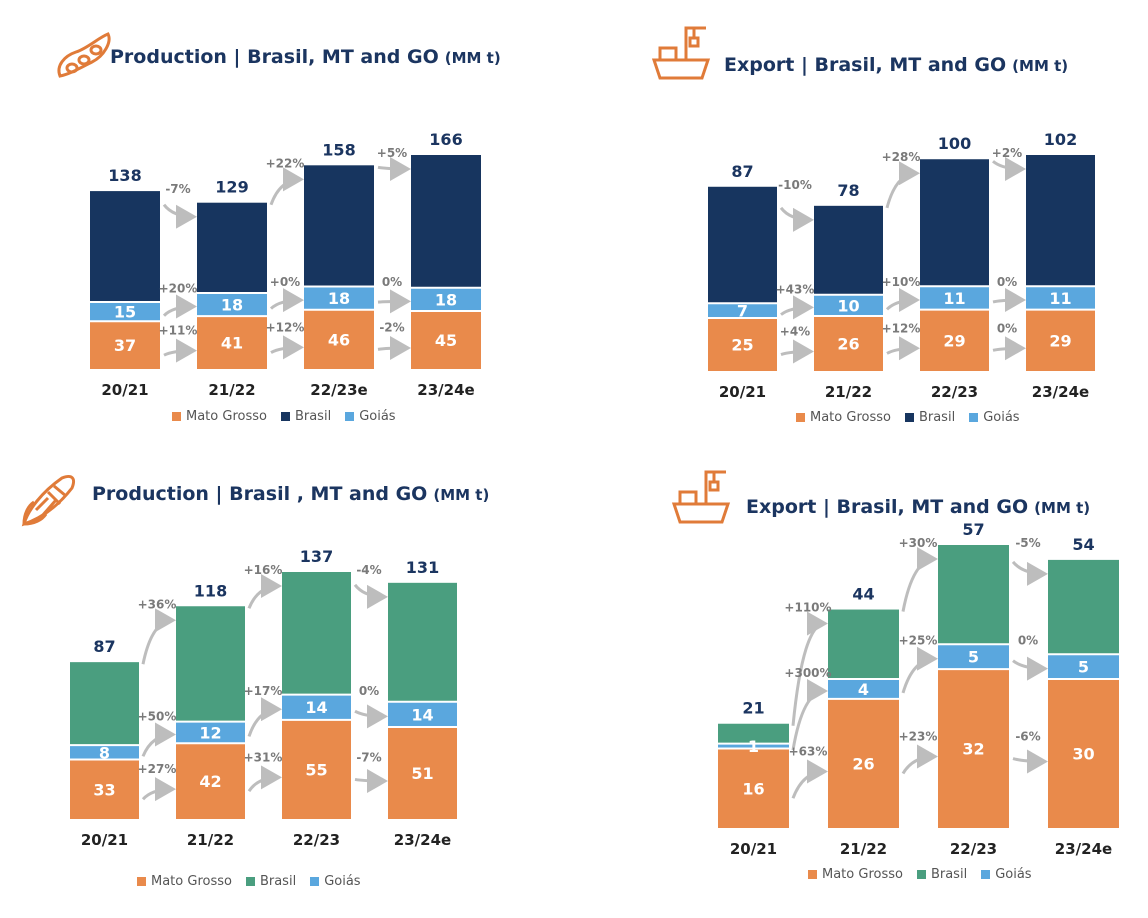 This screenshot has width=1148, height=918. What do you see at coordinates (901, 328) in the screenshot?
I see `change-label-mato-grosso: +12%` at bounding box center [901, 328].